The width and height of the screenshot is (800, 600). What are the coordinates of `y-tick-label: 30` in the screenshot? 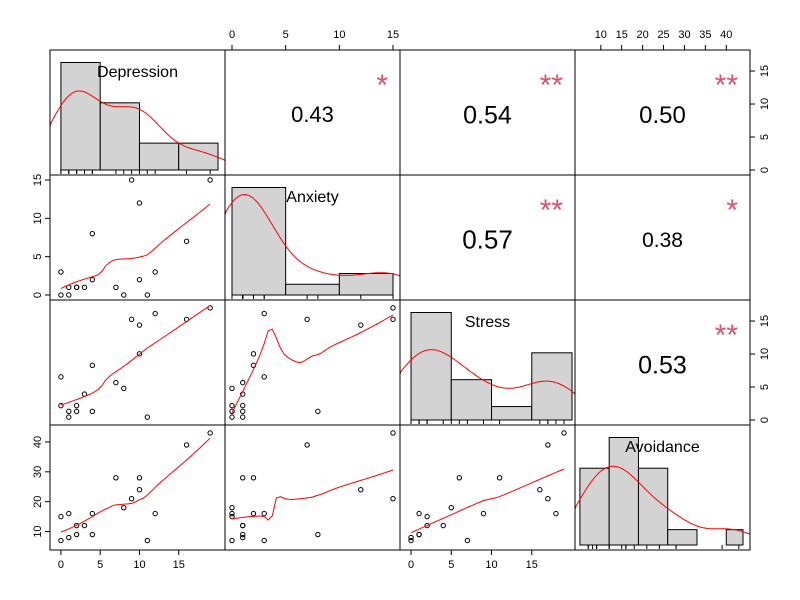 It's located at (38, 472).